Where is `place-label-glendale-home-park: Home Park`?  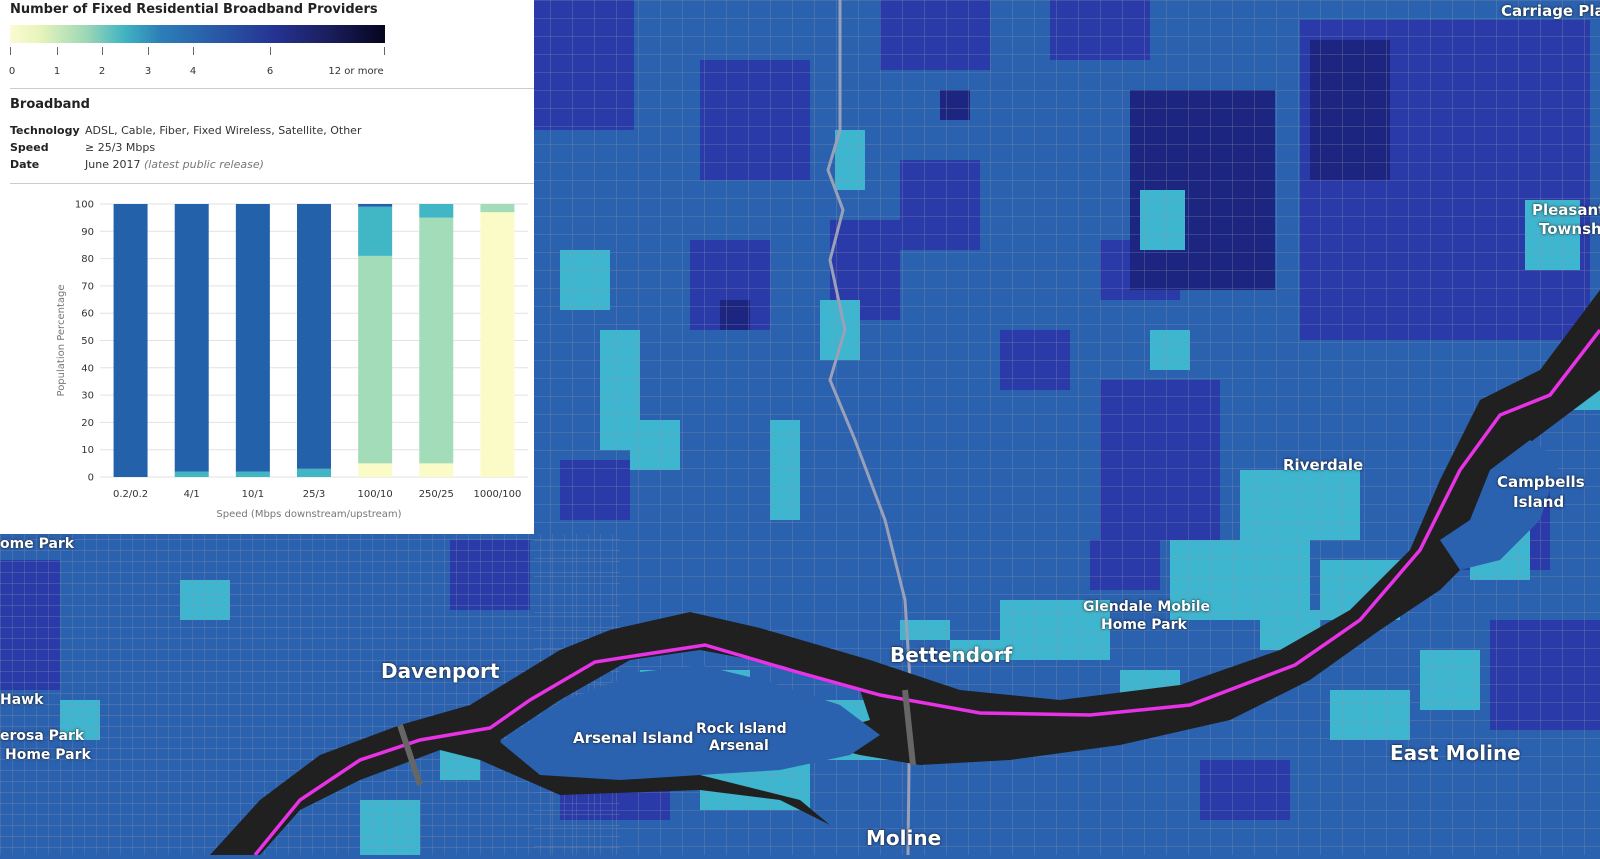 place-label-glendale-home-park: Home Park is located at coordinates (1144, 625).